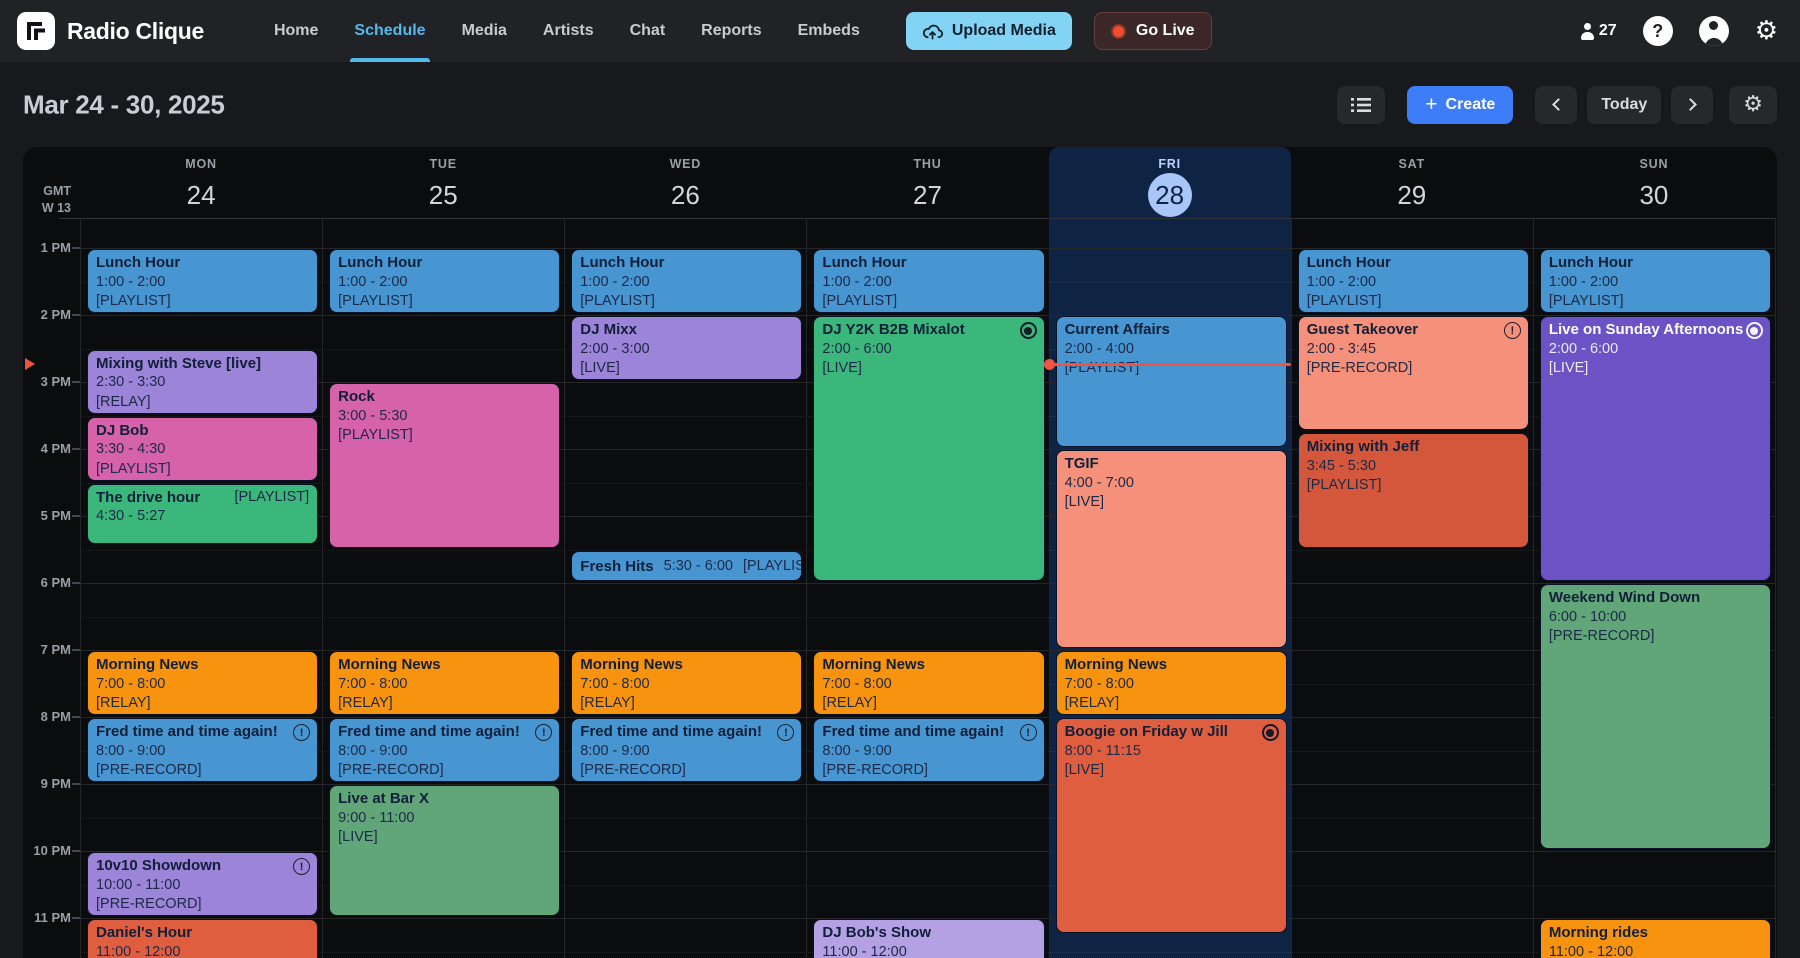 This screenshot has height=958, width=1800. Describe the element at coordinates (1028, 330) in the screenshot. I see `record-icon` at that location.